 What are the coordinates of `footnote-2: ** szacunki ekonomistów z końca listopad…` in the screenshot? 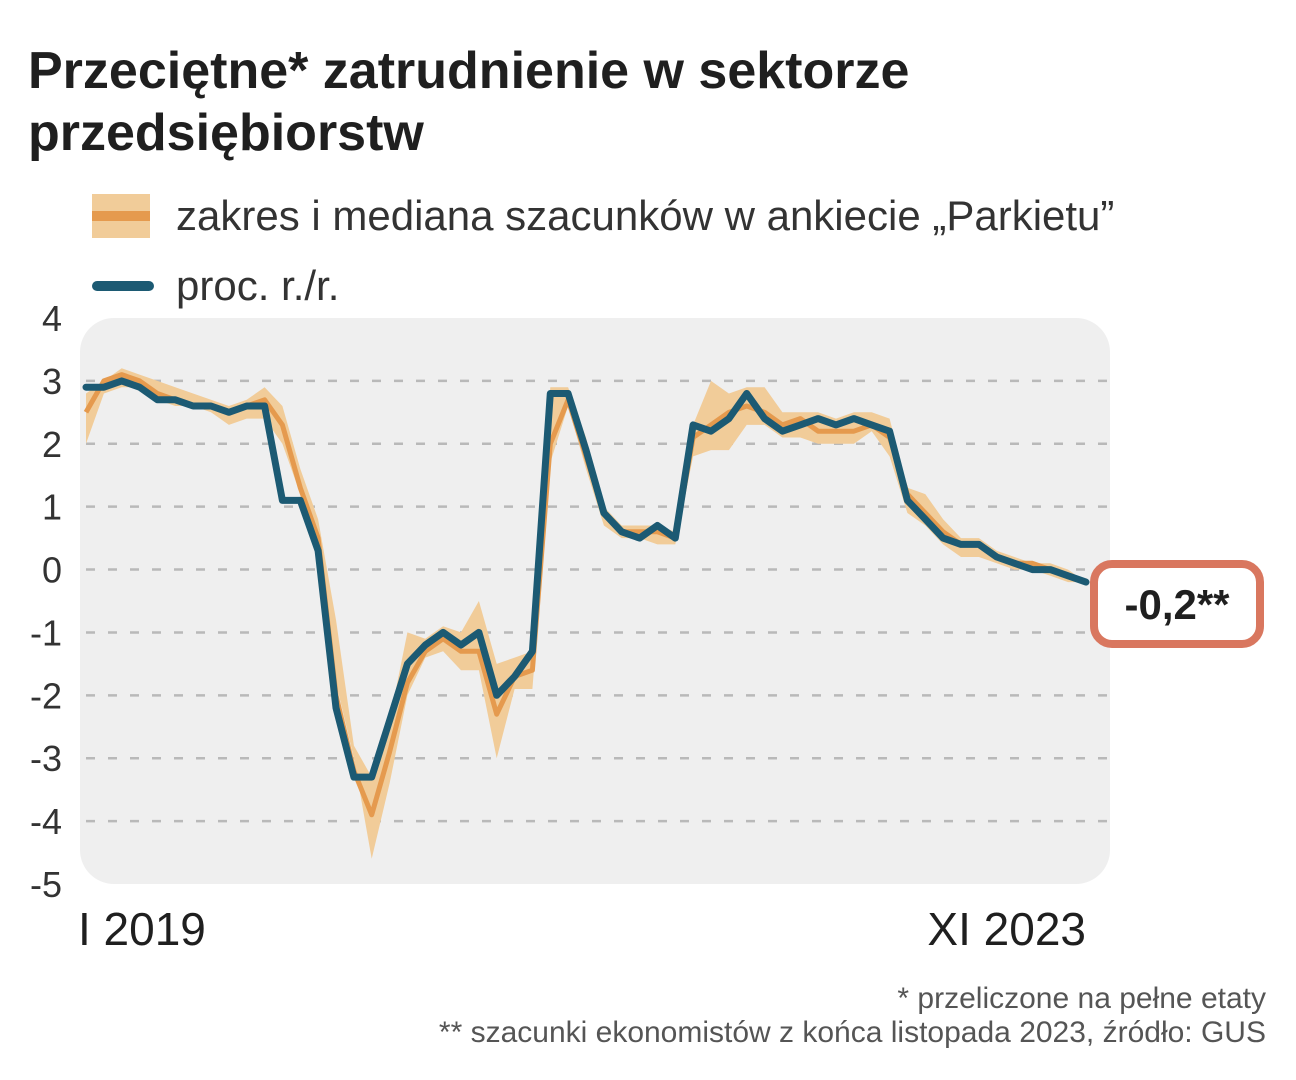 It's located at (852, 1032).